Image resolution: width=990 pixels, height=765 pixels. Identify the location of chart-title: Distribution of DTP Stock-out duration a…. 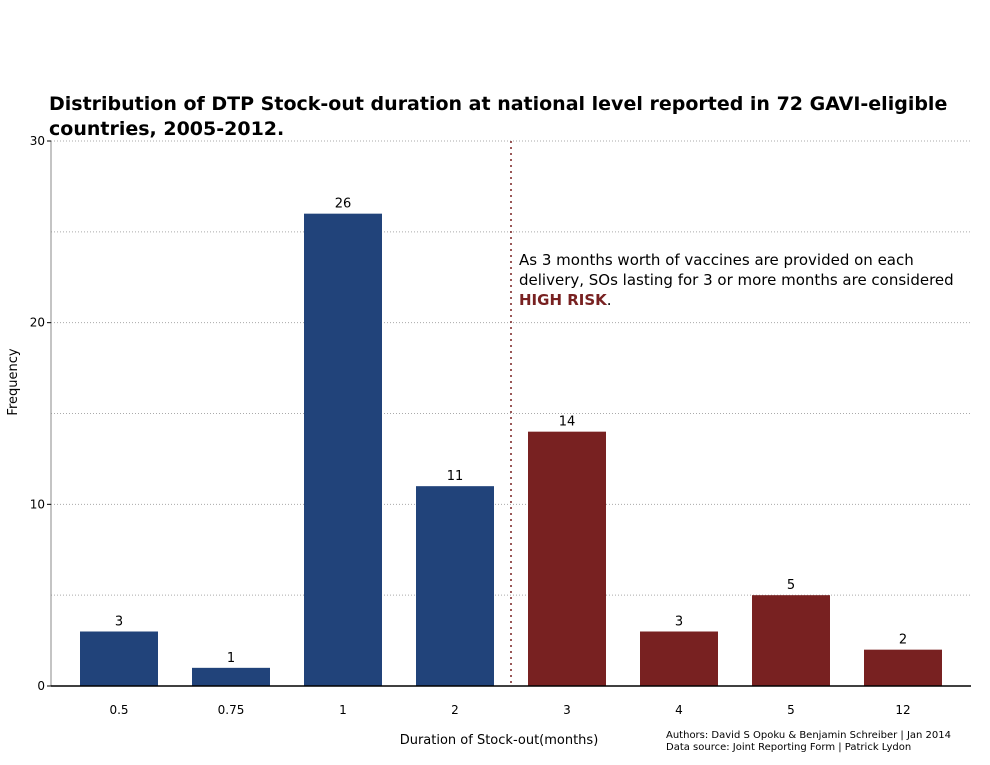
(498, 116).